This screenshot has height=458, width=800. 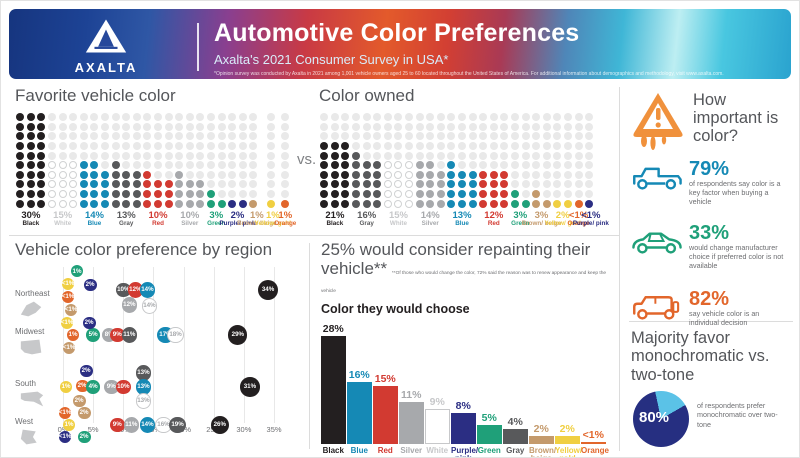 I want to click on bubble-northeast-brown: <1%, so click(x=71, y=310).